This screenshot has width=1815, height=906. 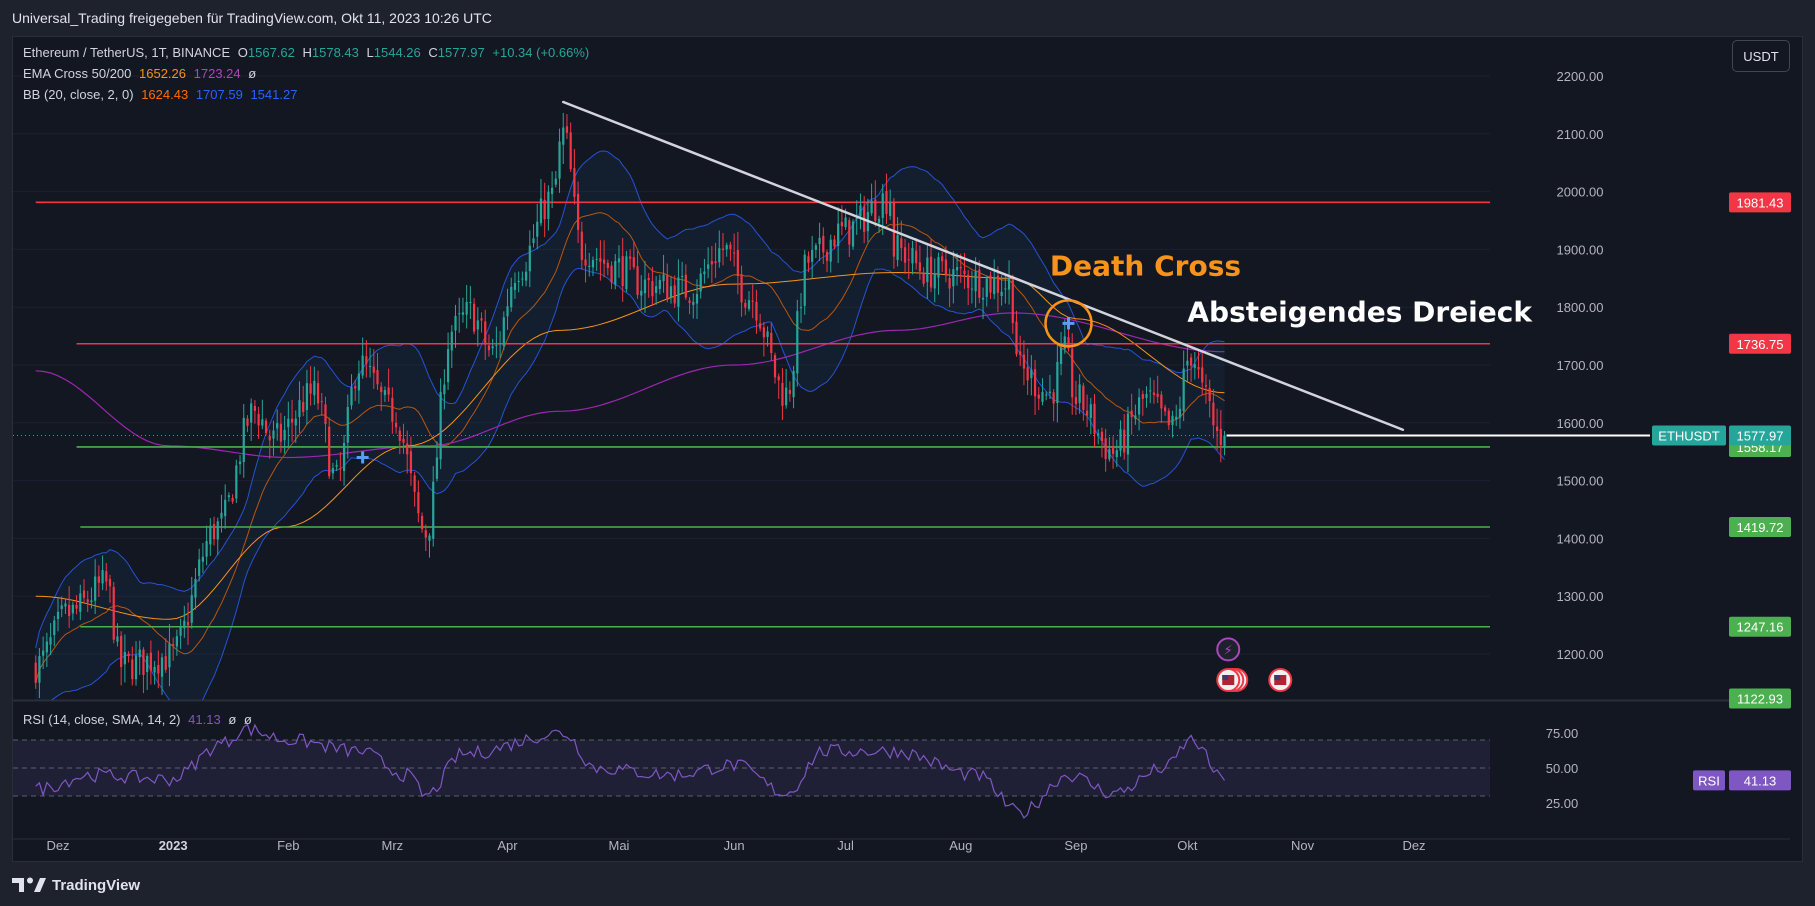 What do you see at coordinates (1760, 698) in the screenshot?
I see `level-badge-1122.93-bg` at bounding box center [1760, 698].